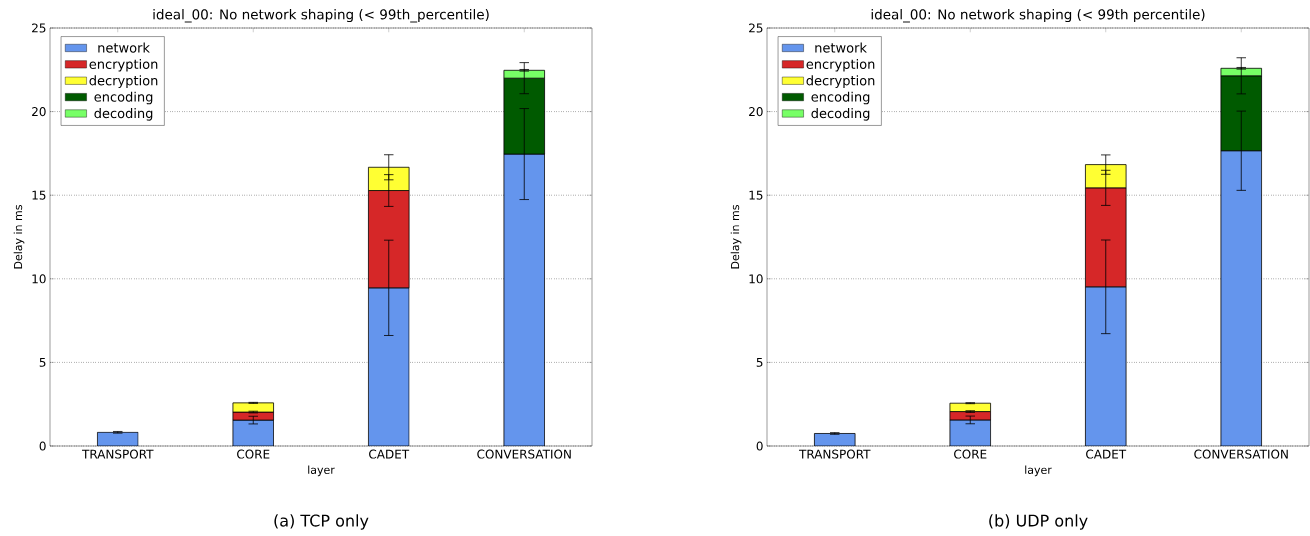  What do you see at coordinates (321, 16) in the screenshot?
I see `chart-title: ideal_00: No network shaping (< 99th_percentile)` at bounding box center [321, 16].